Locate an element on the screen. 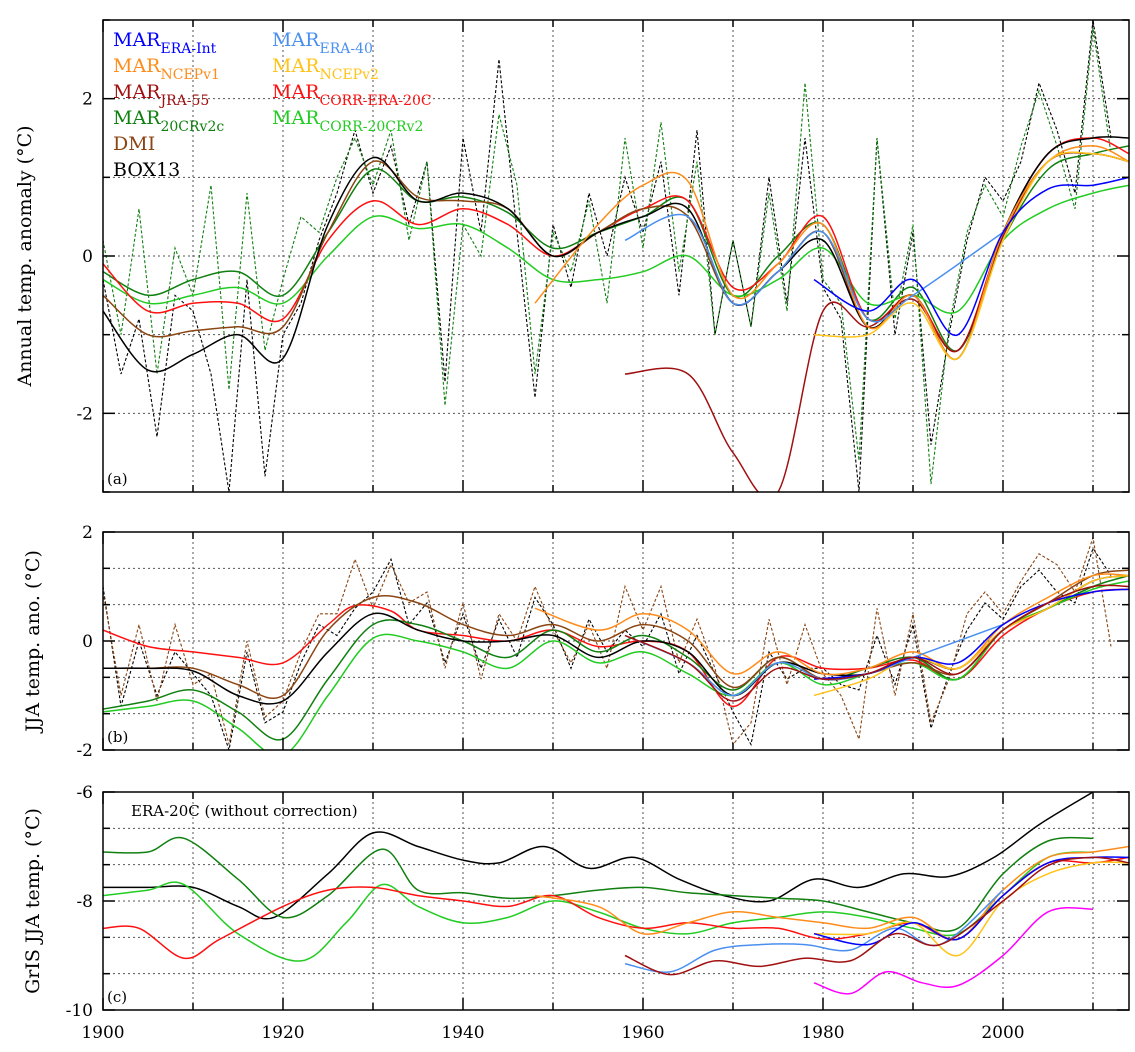 The width and height of the screenshot is (1135, 1052). legend-entry-MAR_CORR_20CRv2: MARCORR-20CRv2 is located at coordinates (347, 121).